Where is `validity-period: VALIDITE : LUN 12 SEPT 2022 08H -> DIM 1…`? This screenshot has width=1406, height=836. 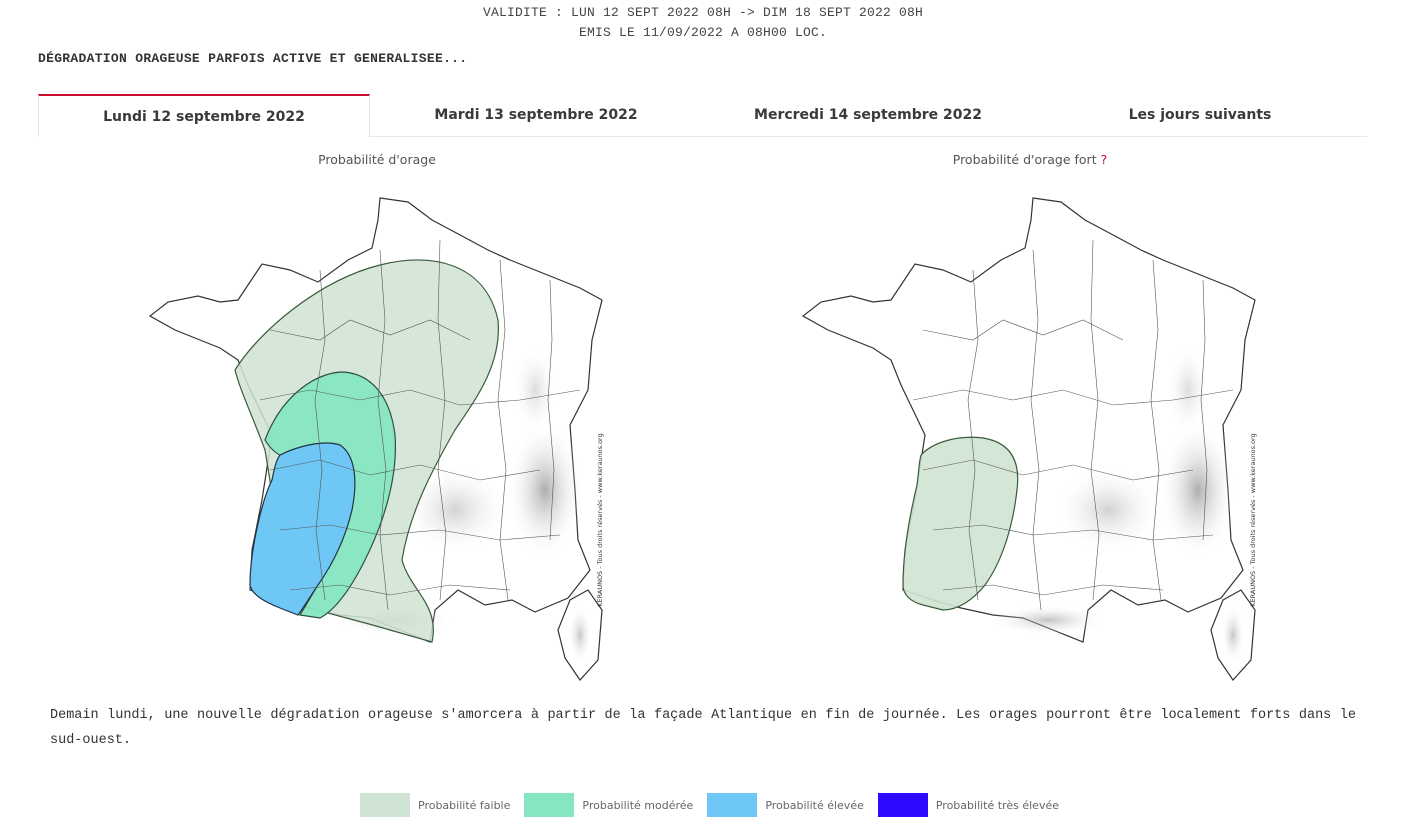 validity-period: VALIDITE : LUN 12 SEPT 2022 08H -> DIM 1… is located at coordinates (703, 12).